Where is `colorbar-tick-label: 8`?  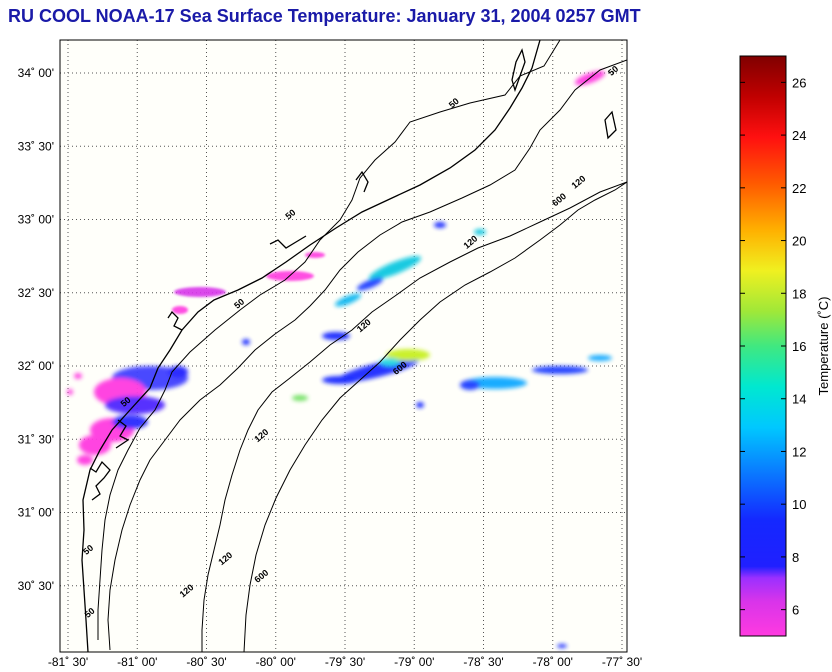
colorbar-tick-label: 8 is located at coordinates (795, 557).